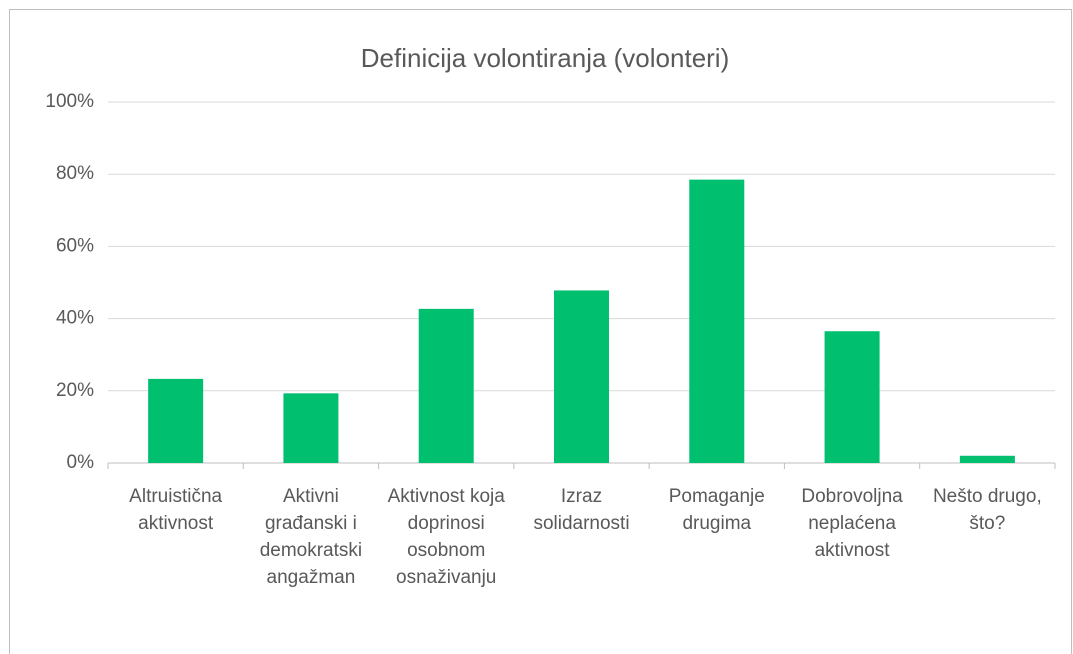 This screenshot has width=1073, height=654. I want to click on chart-title: Definicija volontiranja (volonteri), so click(545, 58).